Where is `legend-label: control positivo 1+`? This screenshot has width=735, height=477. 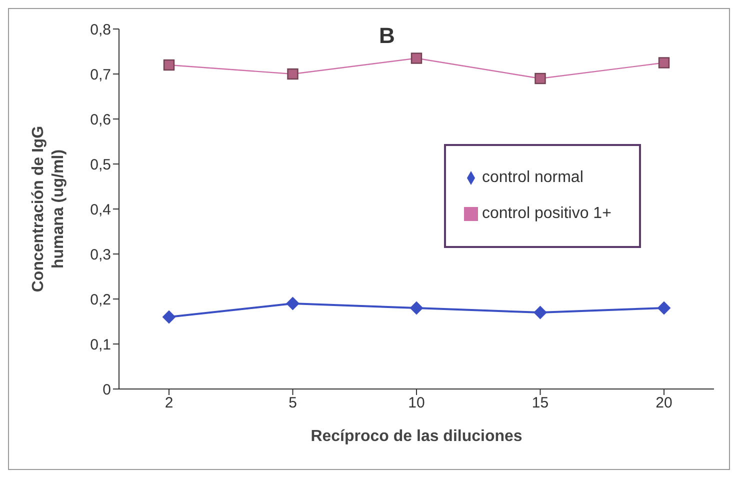
legend-label: control positivo 1+ is located at coordinates (547, 213).